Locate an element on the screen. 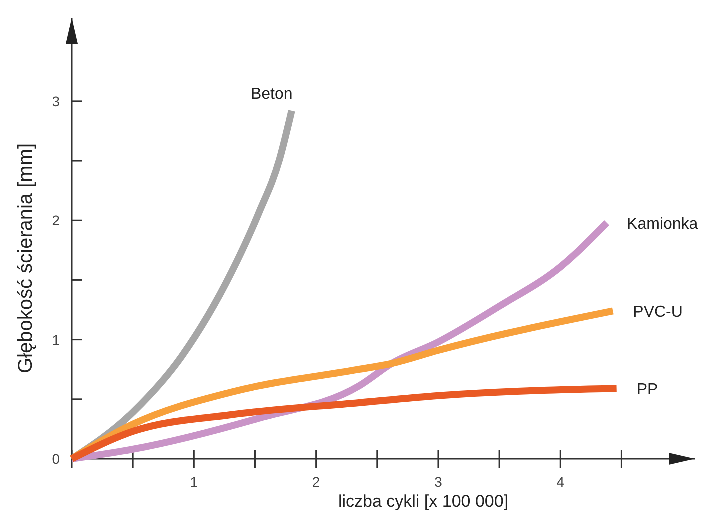  series-label: PVC-U is located at coordinates (658, 313).